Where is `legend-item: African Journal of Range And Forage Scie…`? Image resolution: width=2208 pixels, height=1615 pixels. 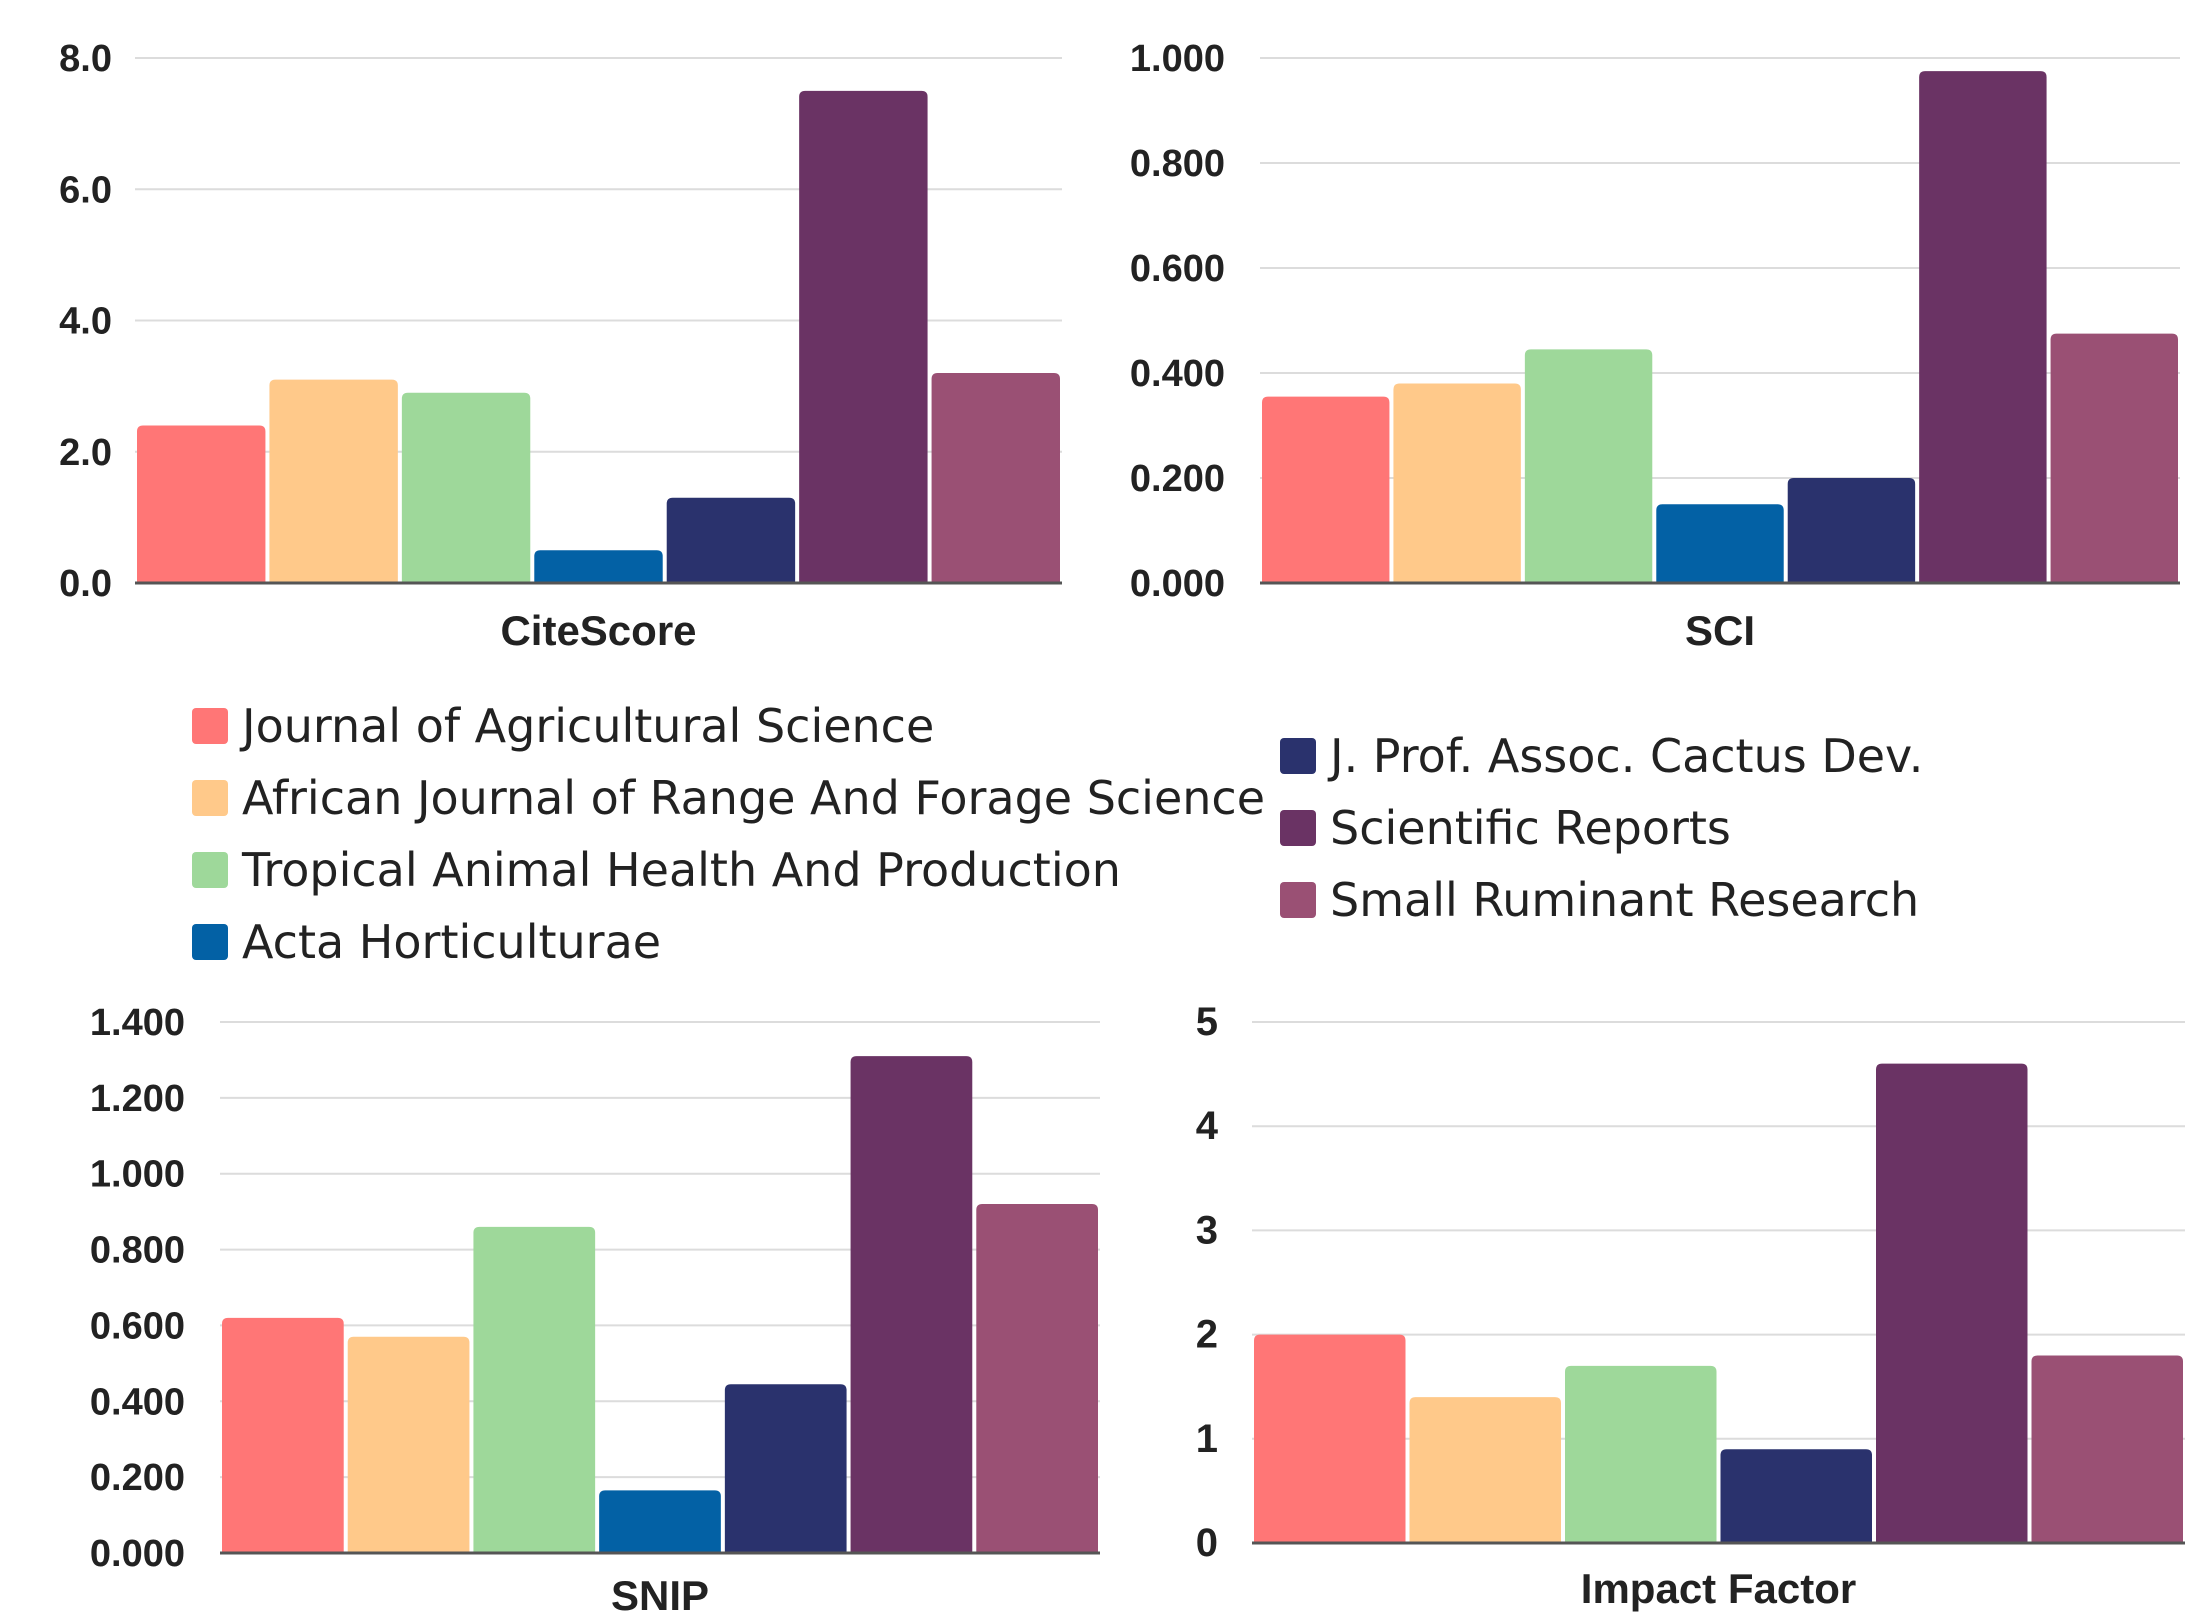
legend-item: African Journal of Range And Forage Scie… is located at coordinates (728, 798).